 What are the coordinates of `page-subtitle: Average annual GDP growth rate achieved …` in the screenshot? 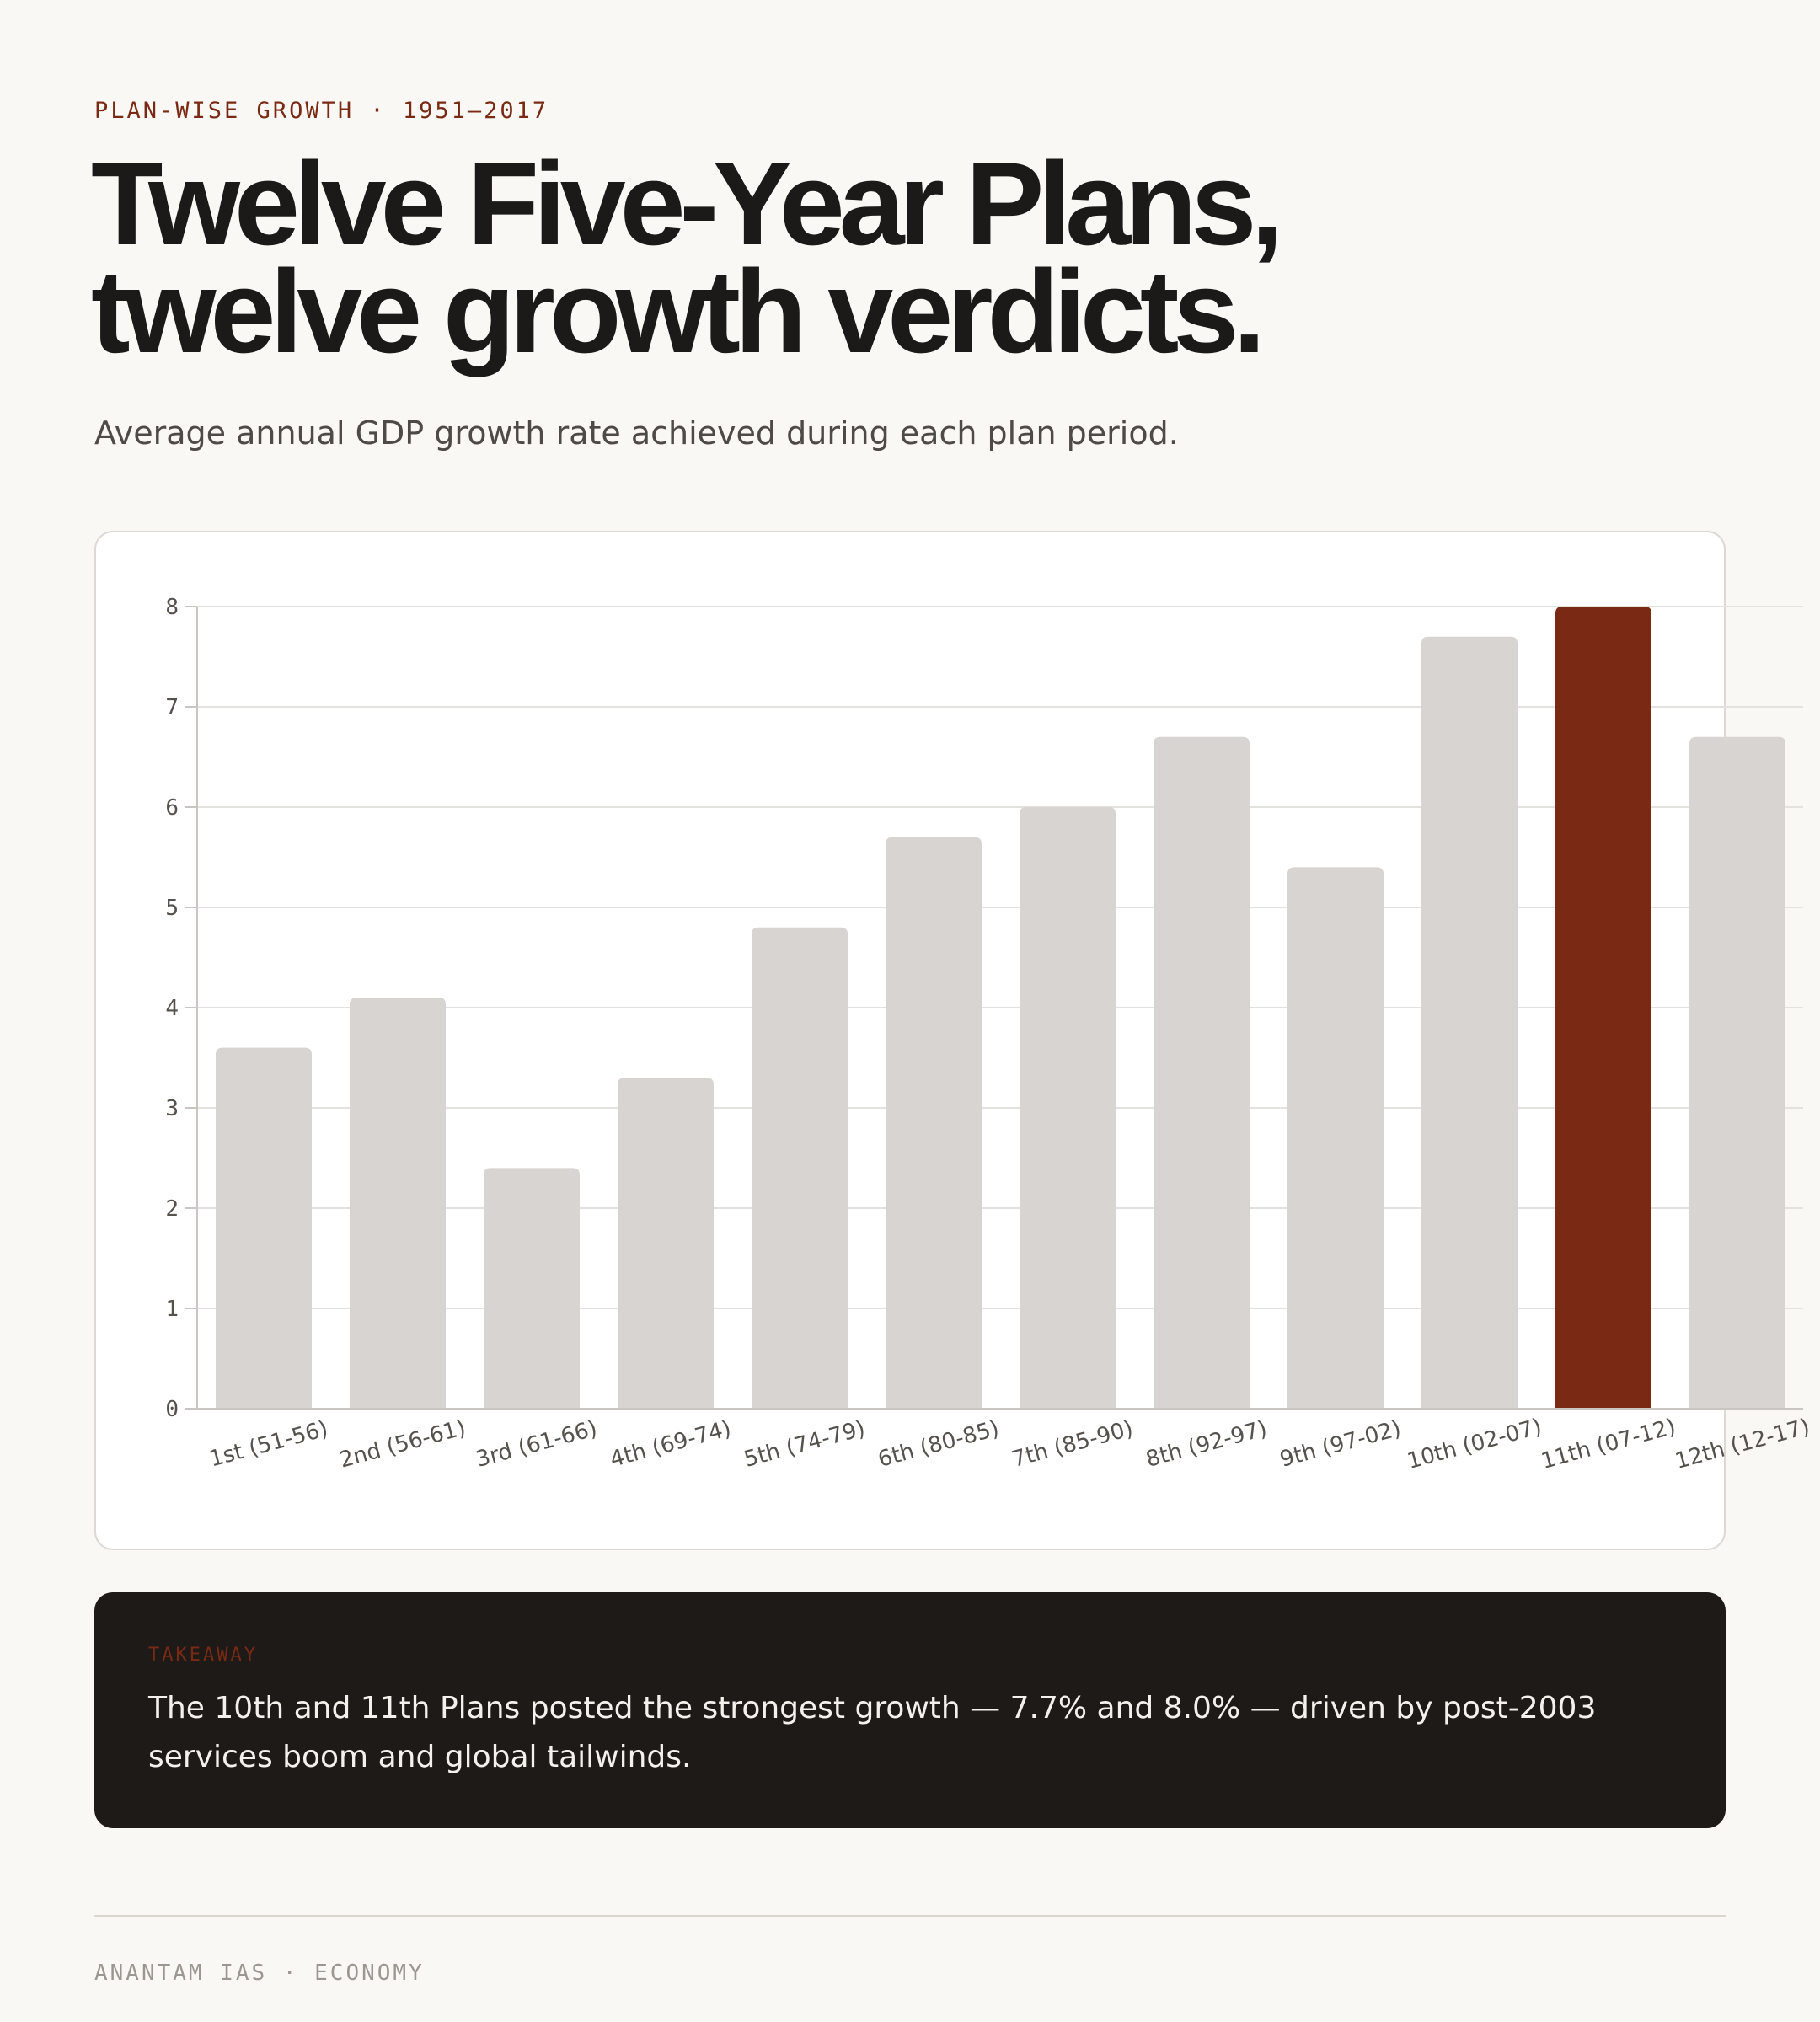 It's located at (636, 433).